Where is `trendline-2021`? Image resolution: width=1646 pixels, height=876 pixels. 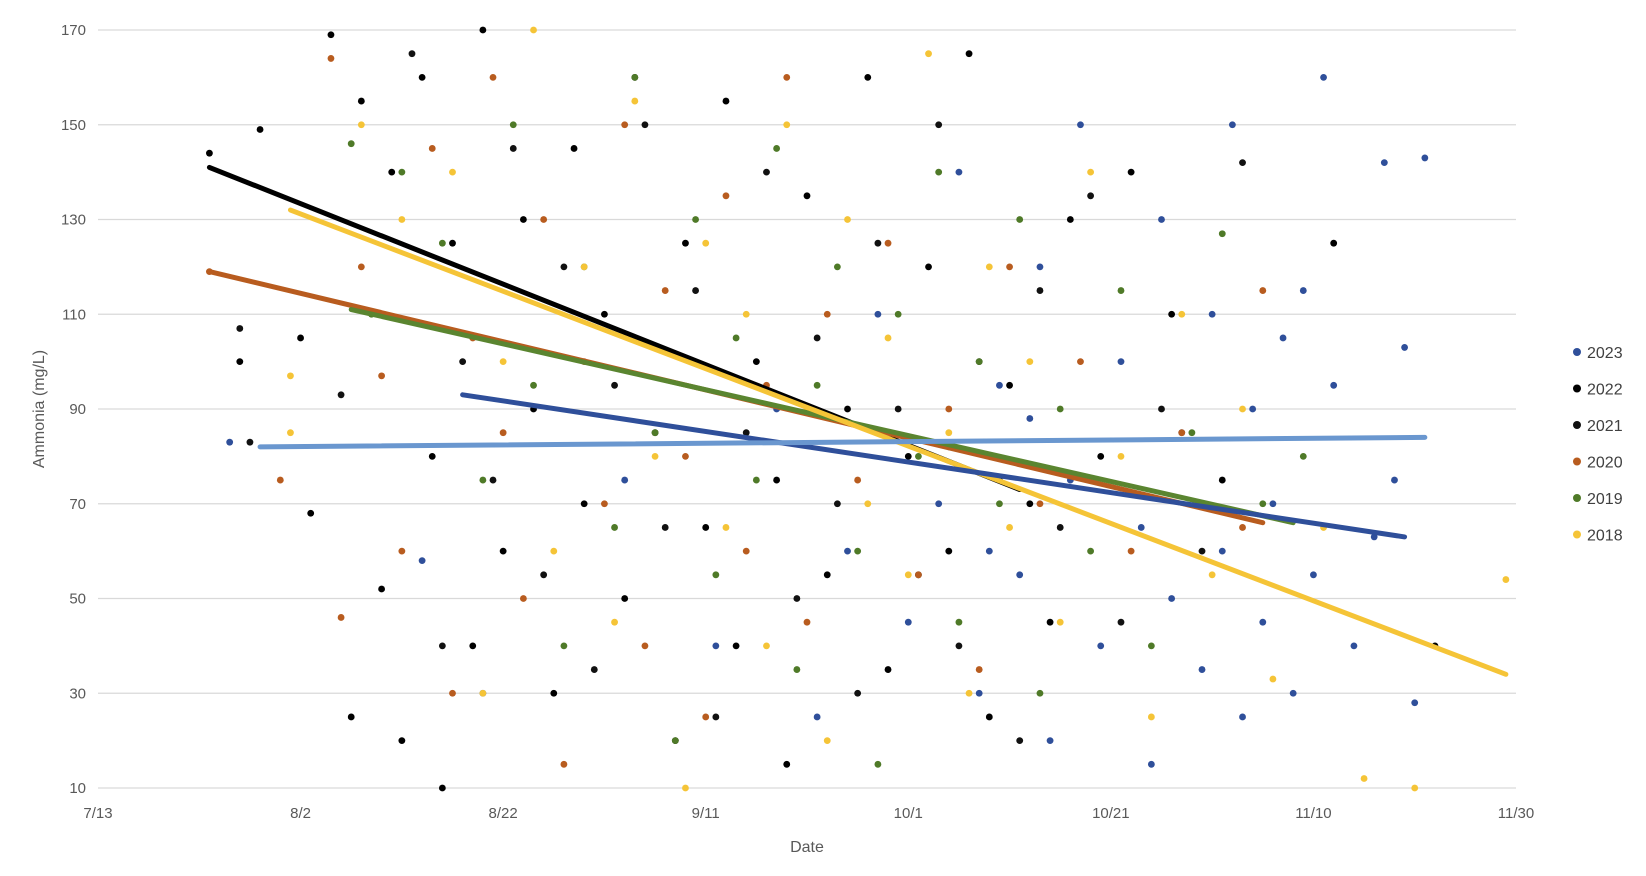
trendline-2021 is located at coordinates (842, 442).